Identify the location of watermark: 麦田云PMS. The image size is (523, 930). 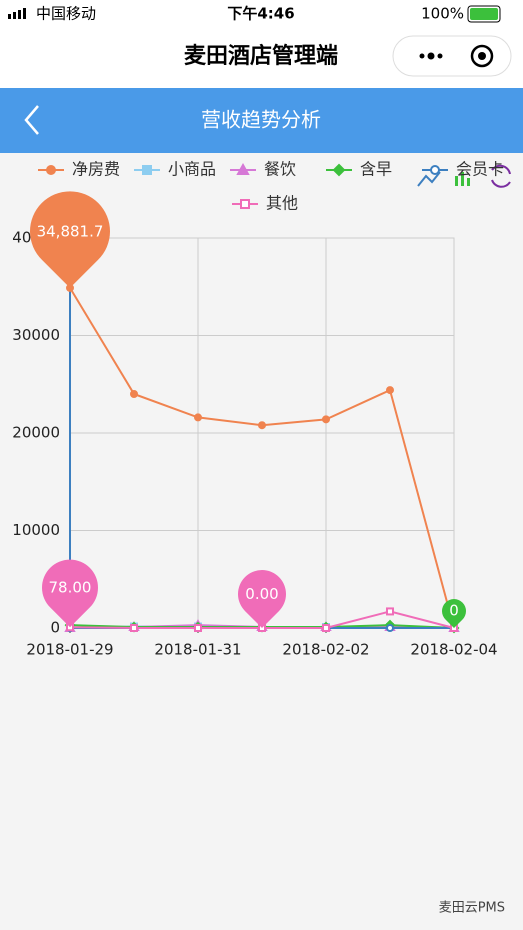
(472, 908).